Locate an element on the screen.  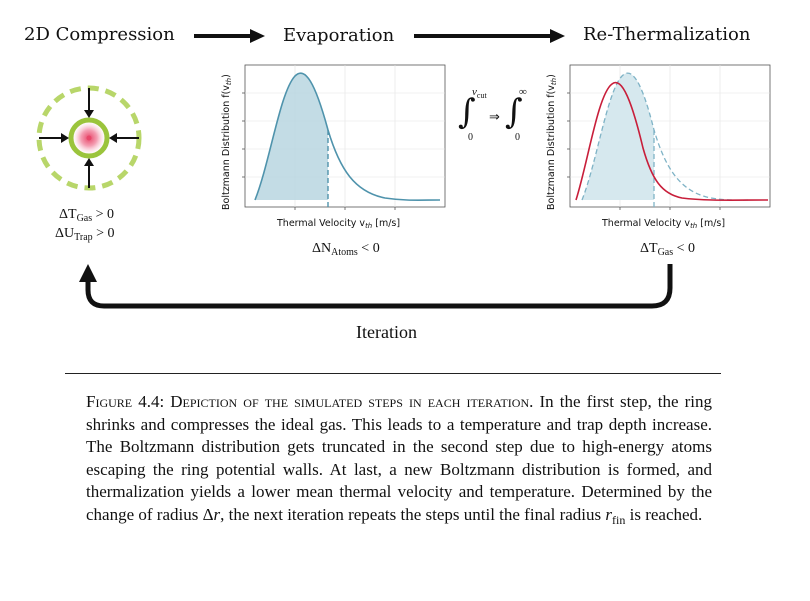
plot-left-xlabel: Thermal Velocity vth [m/s] is located at coordinates (338, 224).